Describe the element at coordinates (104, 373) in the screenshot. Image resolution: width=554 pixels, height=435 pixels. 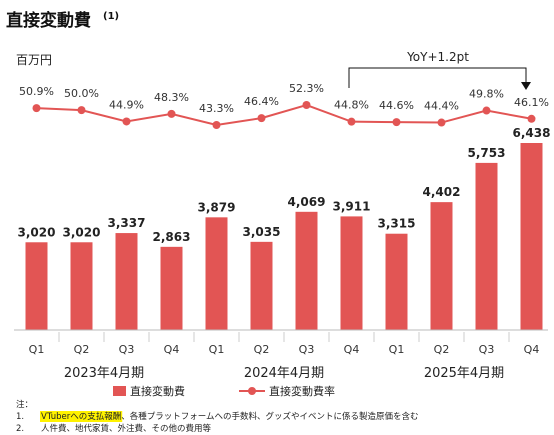
I see `x-group-label: 2023年4月期` at that location.